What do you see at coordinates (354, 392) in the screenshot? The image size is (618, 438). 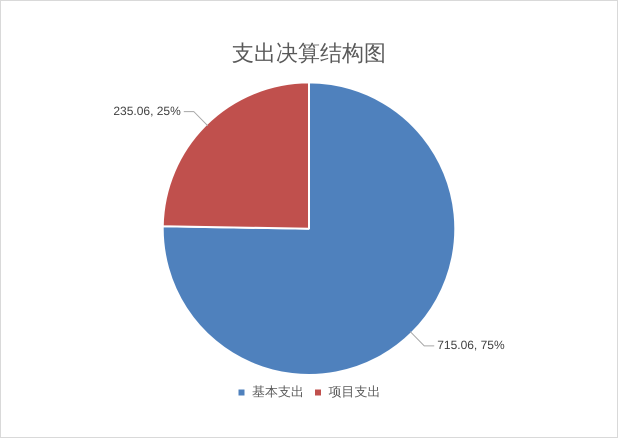 I see `legend-label: 项目支出` at bounding box center [354, 392].